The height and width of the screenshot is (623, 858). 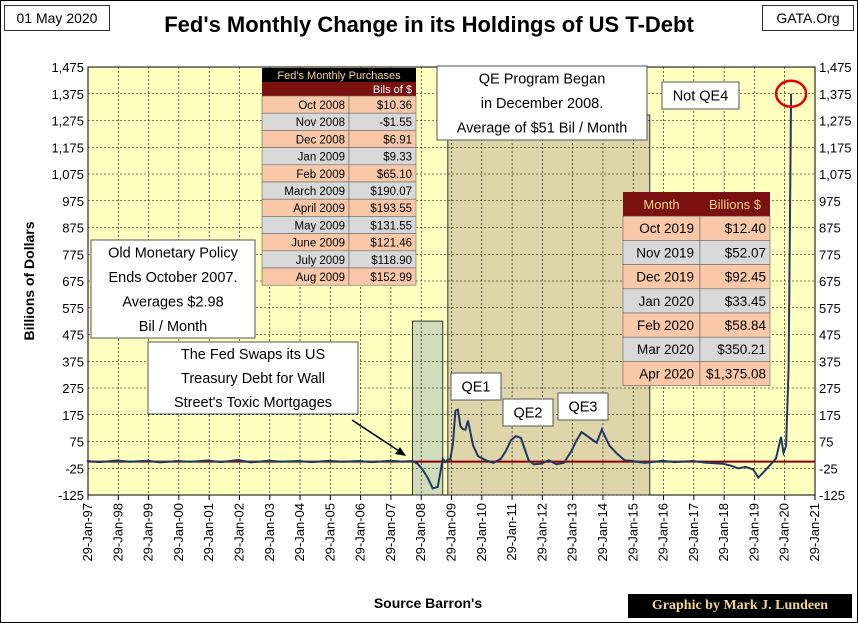 What do you see at coordinates (73, 228) in the screenshot?
I see `y-tick-label-left: 875` at bounding box center [73, 228].